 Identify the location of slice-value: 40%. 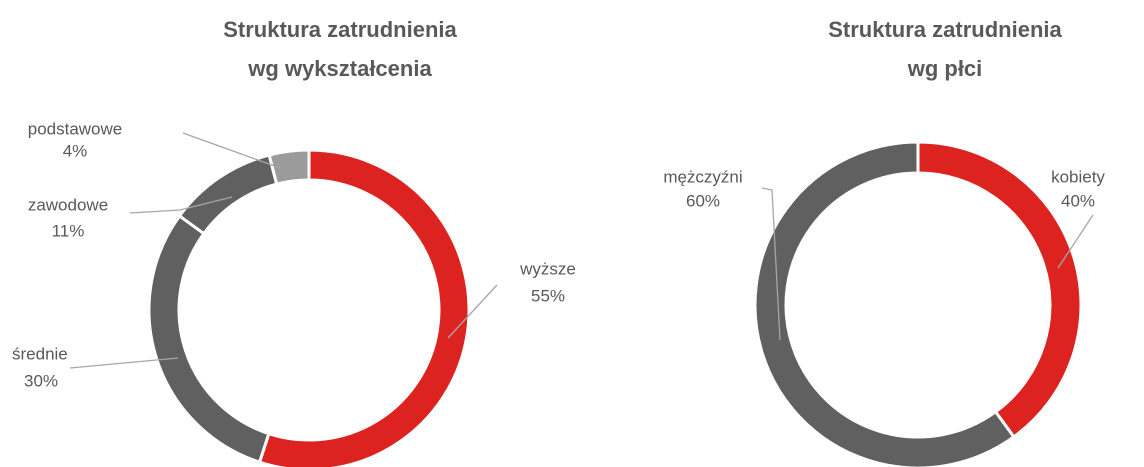
(1078, 200).